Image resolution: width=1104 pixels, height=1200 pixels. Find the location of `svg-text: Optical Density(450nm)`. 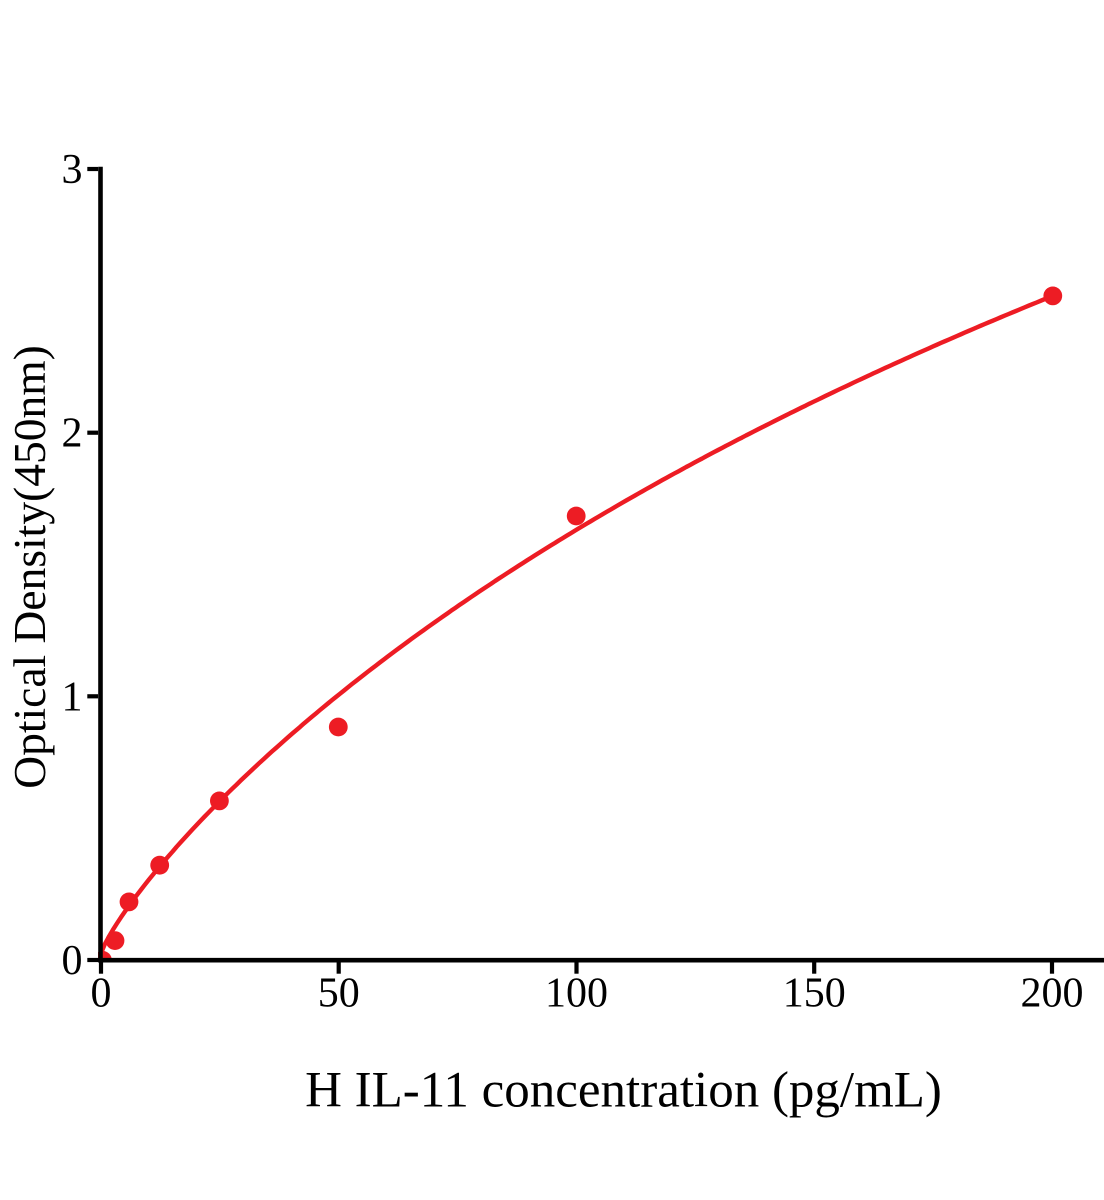

svg-text: Optical Density(450nm) is located at coordinates (29, 567).